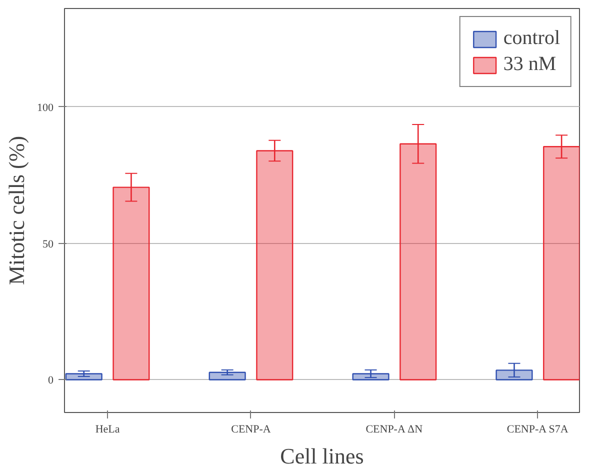 This screenshot has width=589, height=471. What do you see at coordinates (16, 211) in the screenshot?
I see `y-axis-title: Mitotic cells (%)` at bounding box center [16, 211].